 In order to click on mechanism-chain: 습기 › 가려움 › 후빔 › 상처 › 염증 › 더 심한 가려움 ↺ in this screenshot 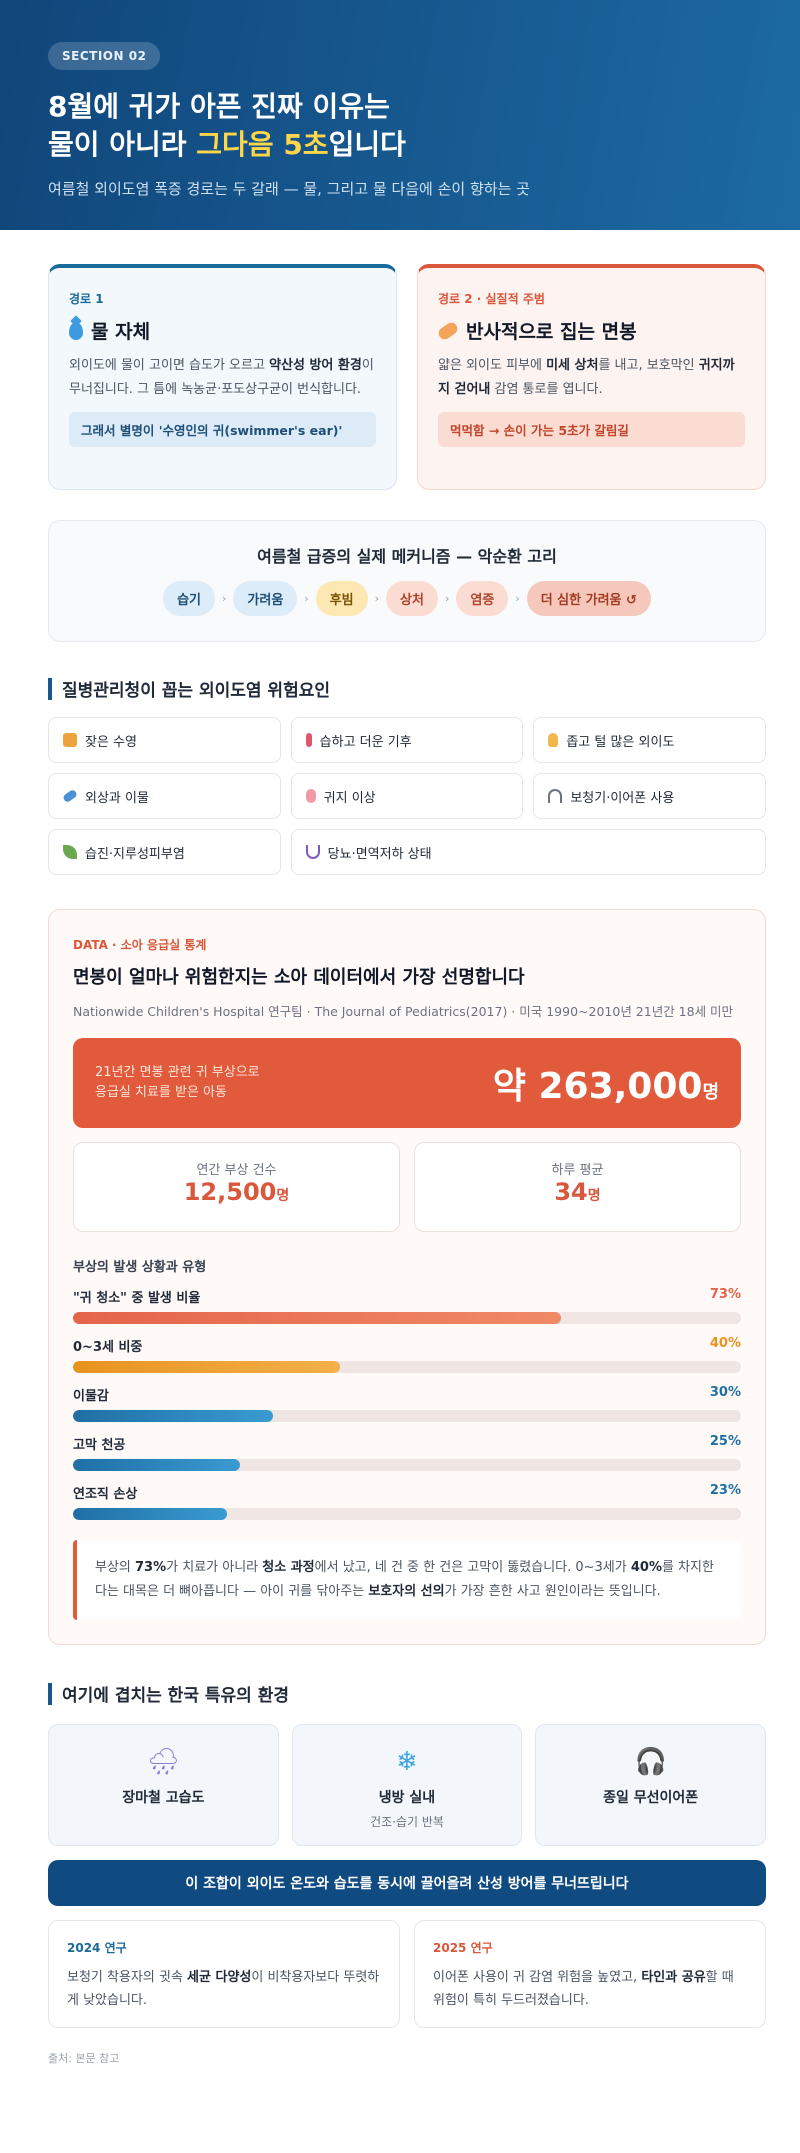, I will do `click(407, 598)`.